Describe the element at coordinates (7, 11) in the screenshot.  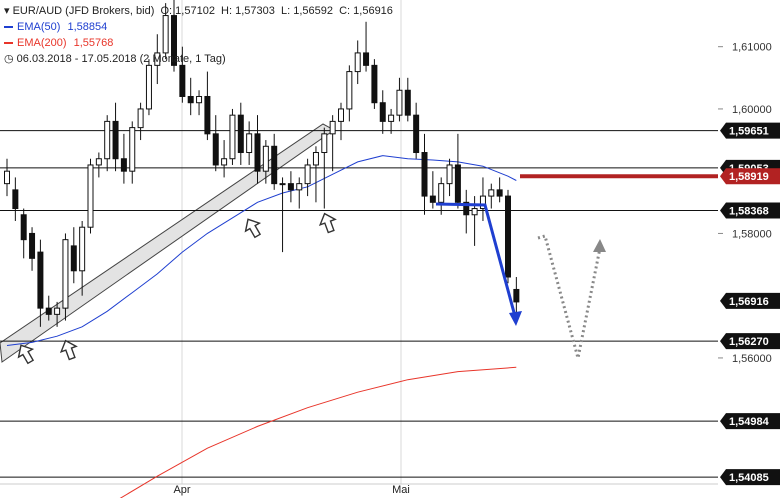
I see `chart-icon: ▾` at that location.